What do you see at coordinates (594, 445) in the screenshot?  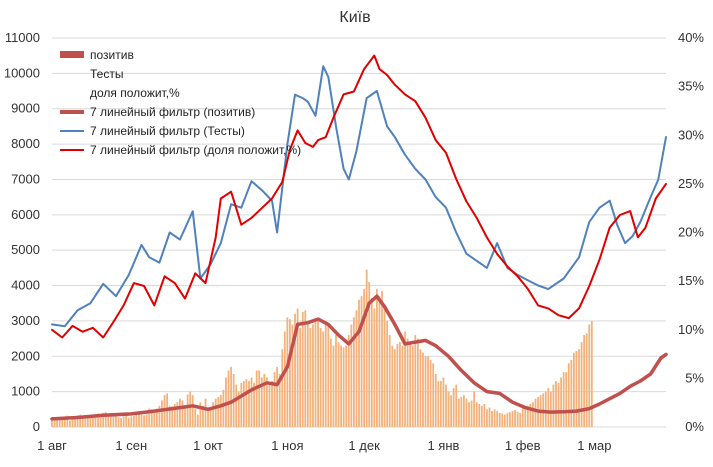 I see `x-tick-label: 1 мар` at bounding box center [594, 445].